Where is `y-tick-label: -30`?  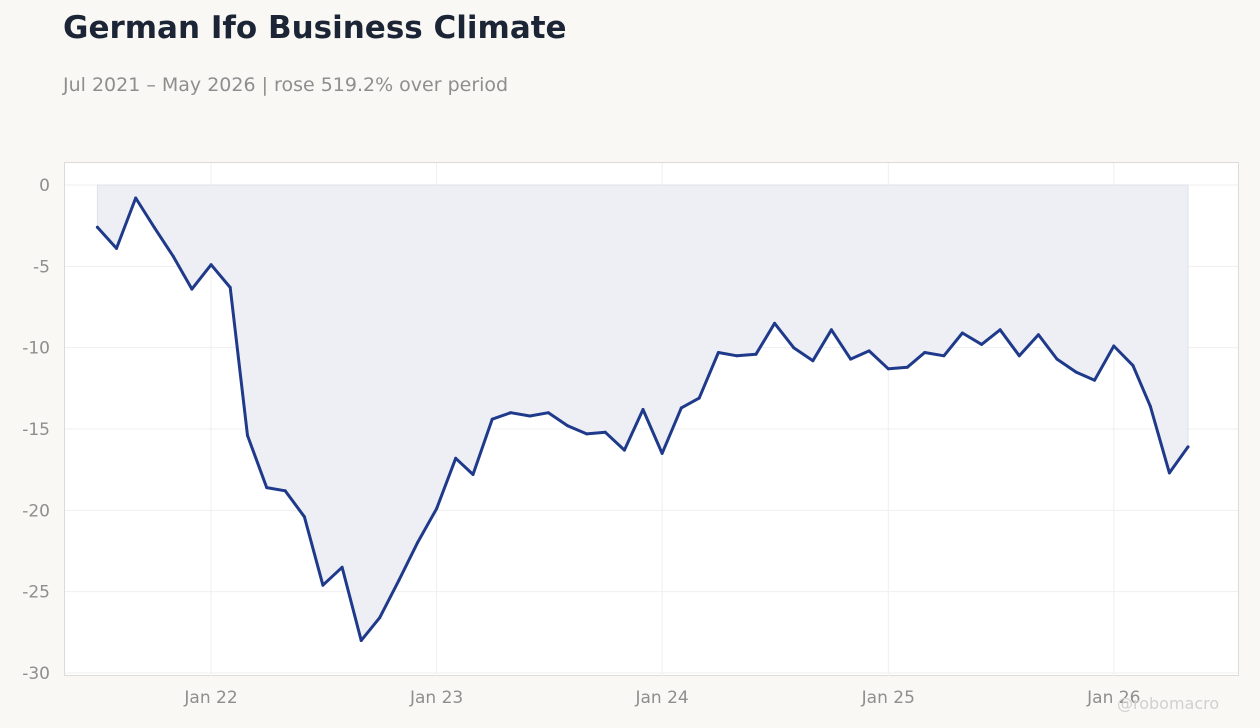
y-tick-label: -30 is located at coordinates (36, 674).